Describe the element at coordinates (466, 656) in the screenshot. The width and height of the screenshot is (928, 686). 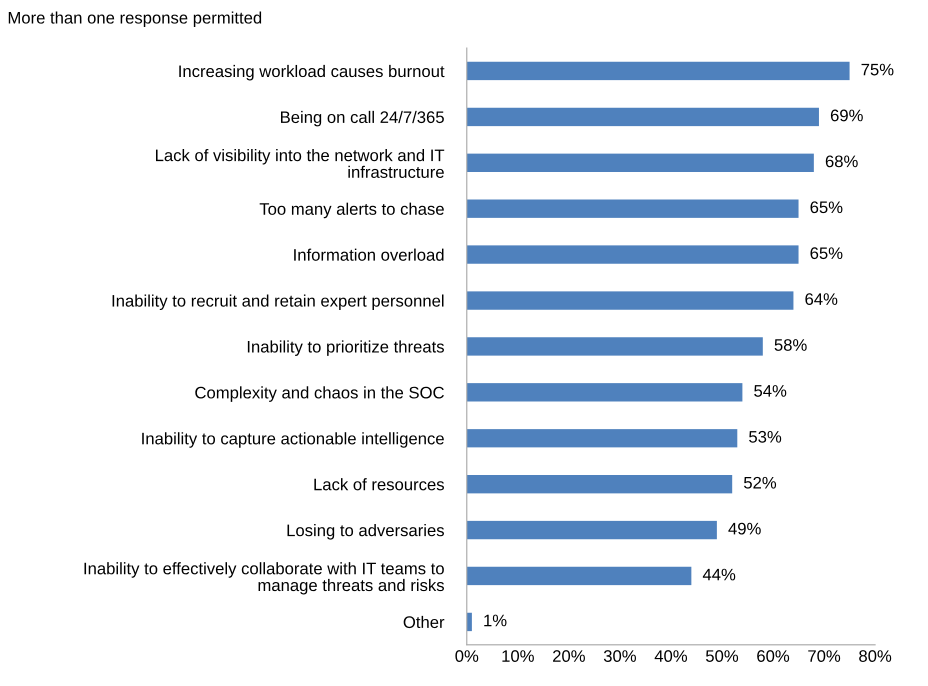
I see `x-tick-label: 0%` at that location.